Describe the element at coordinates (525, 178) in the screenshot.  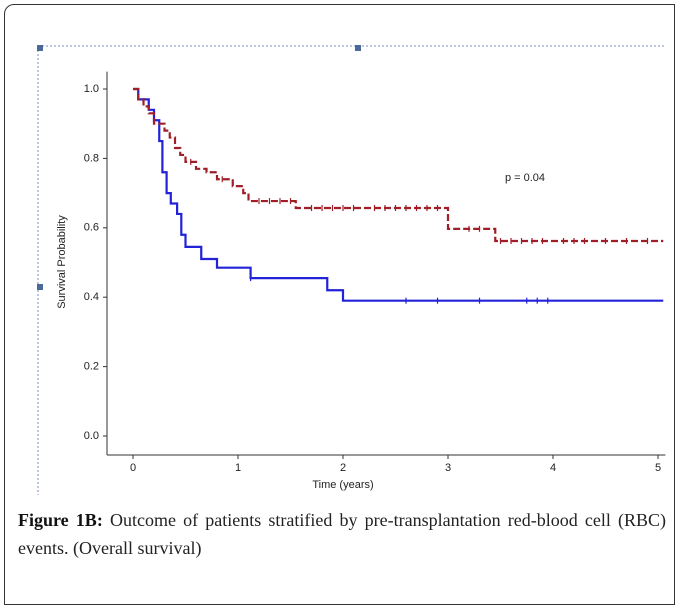
I see `annotation: p = 0.04` at that location.